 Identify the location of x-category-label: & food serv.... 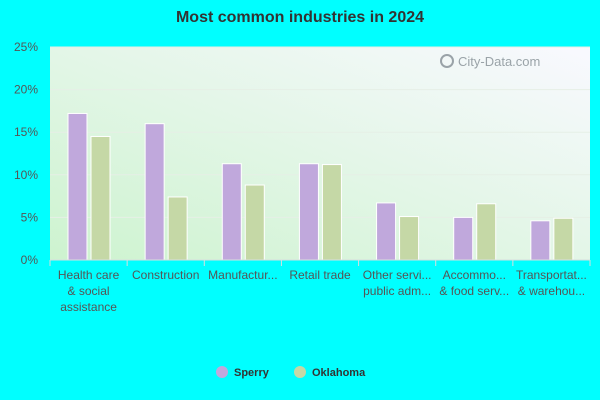
(474, 291).